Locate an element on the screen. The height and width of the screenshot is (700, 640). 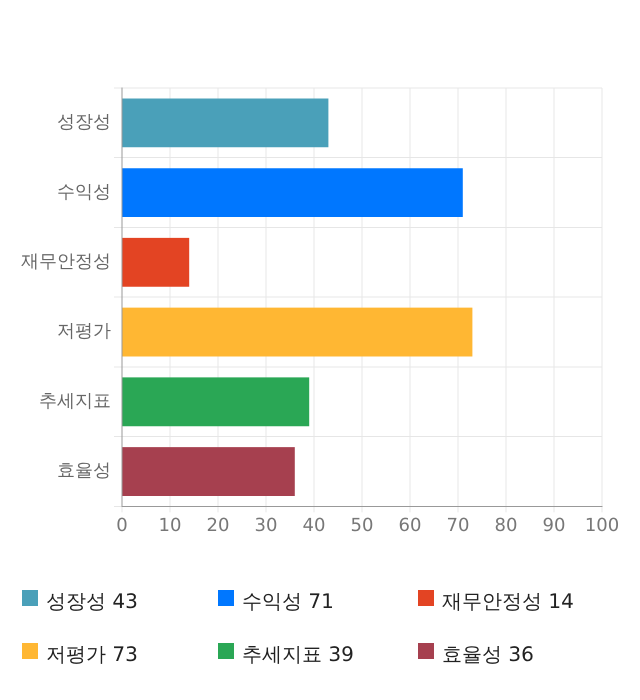
category-label: 수익성 71 is located at coordinates (288, 601).